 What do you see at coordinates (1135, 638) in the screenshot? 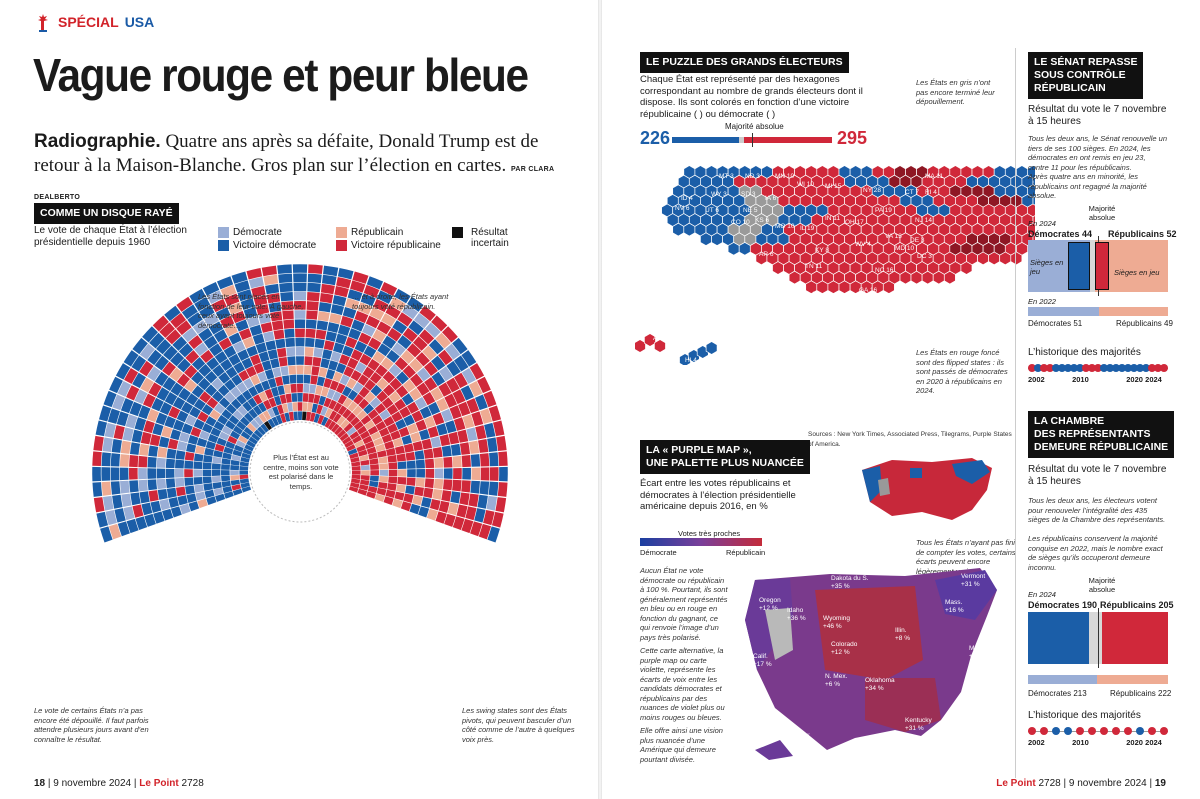
I see `bar-rep` at bounding box center [1135, 638].